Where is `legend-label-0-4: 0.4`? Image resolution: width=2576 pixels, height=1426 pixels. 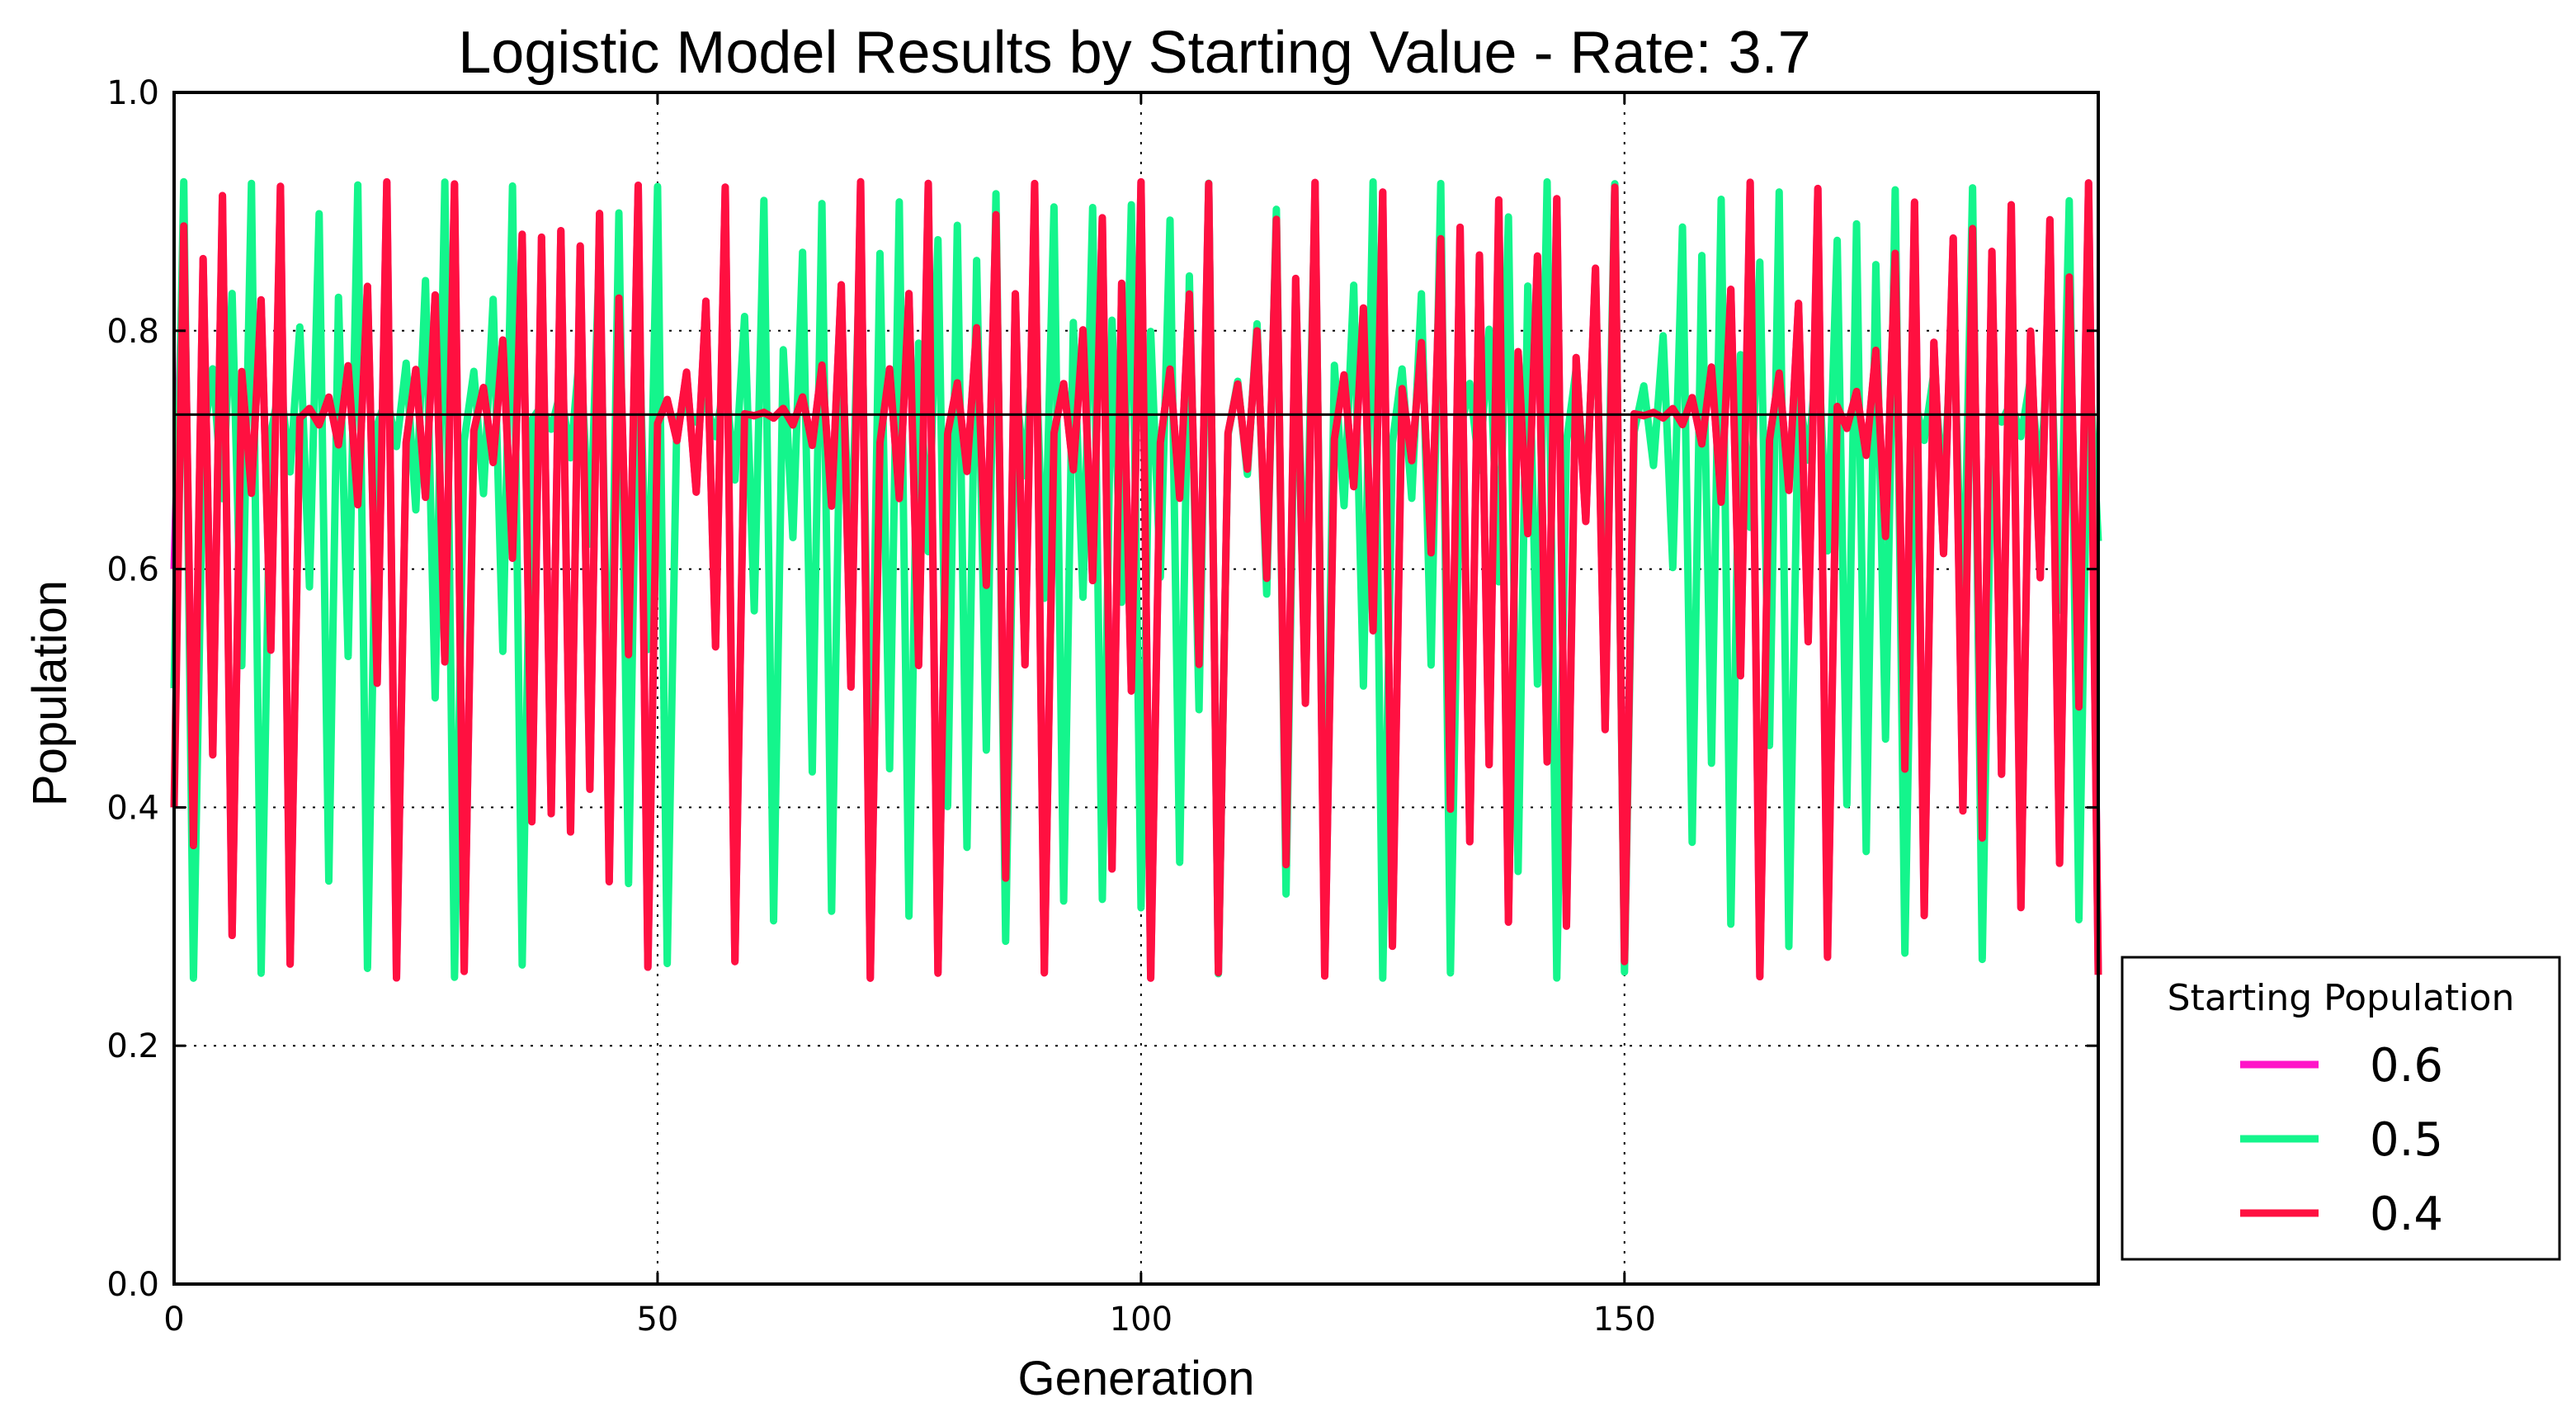
legend-label-0-4: 0.4 is located at coordinates (2406, 1214).